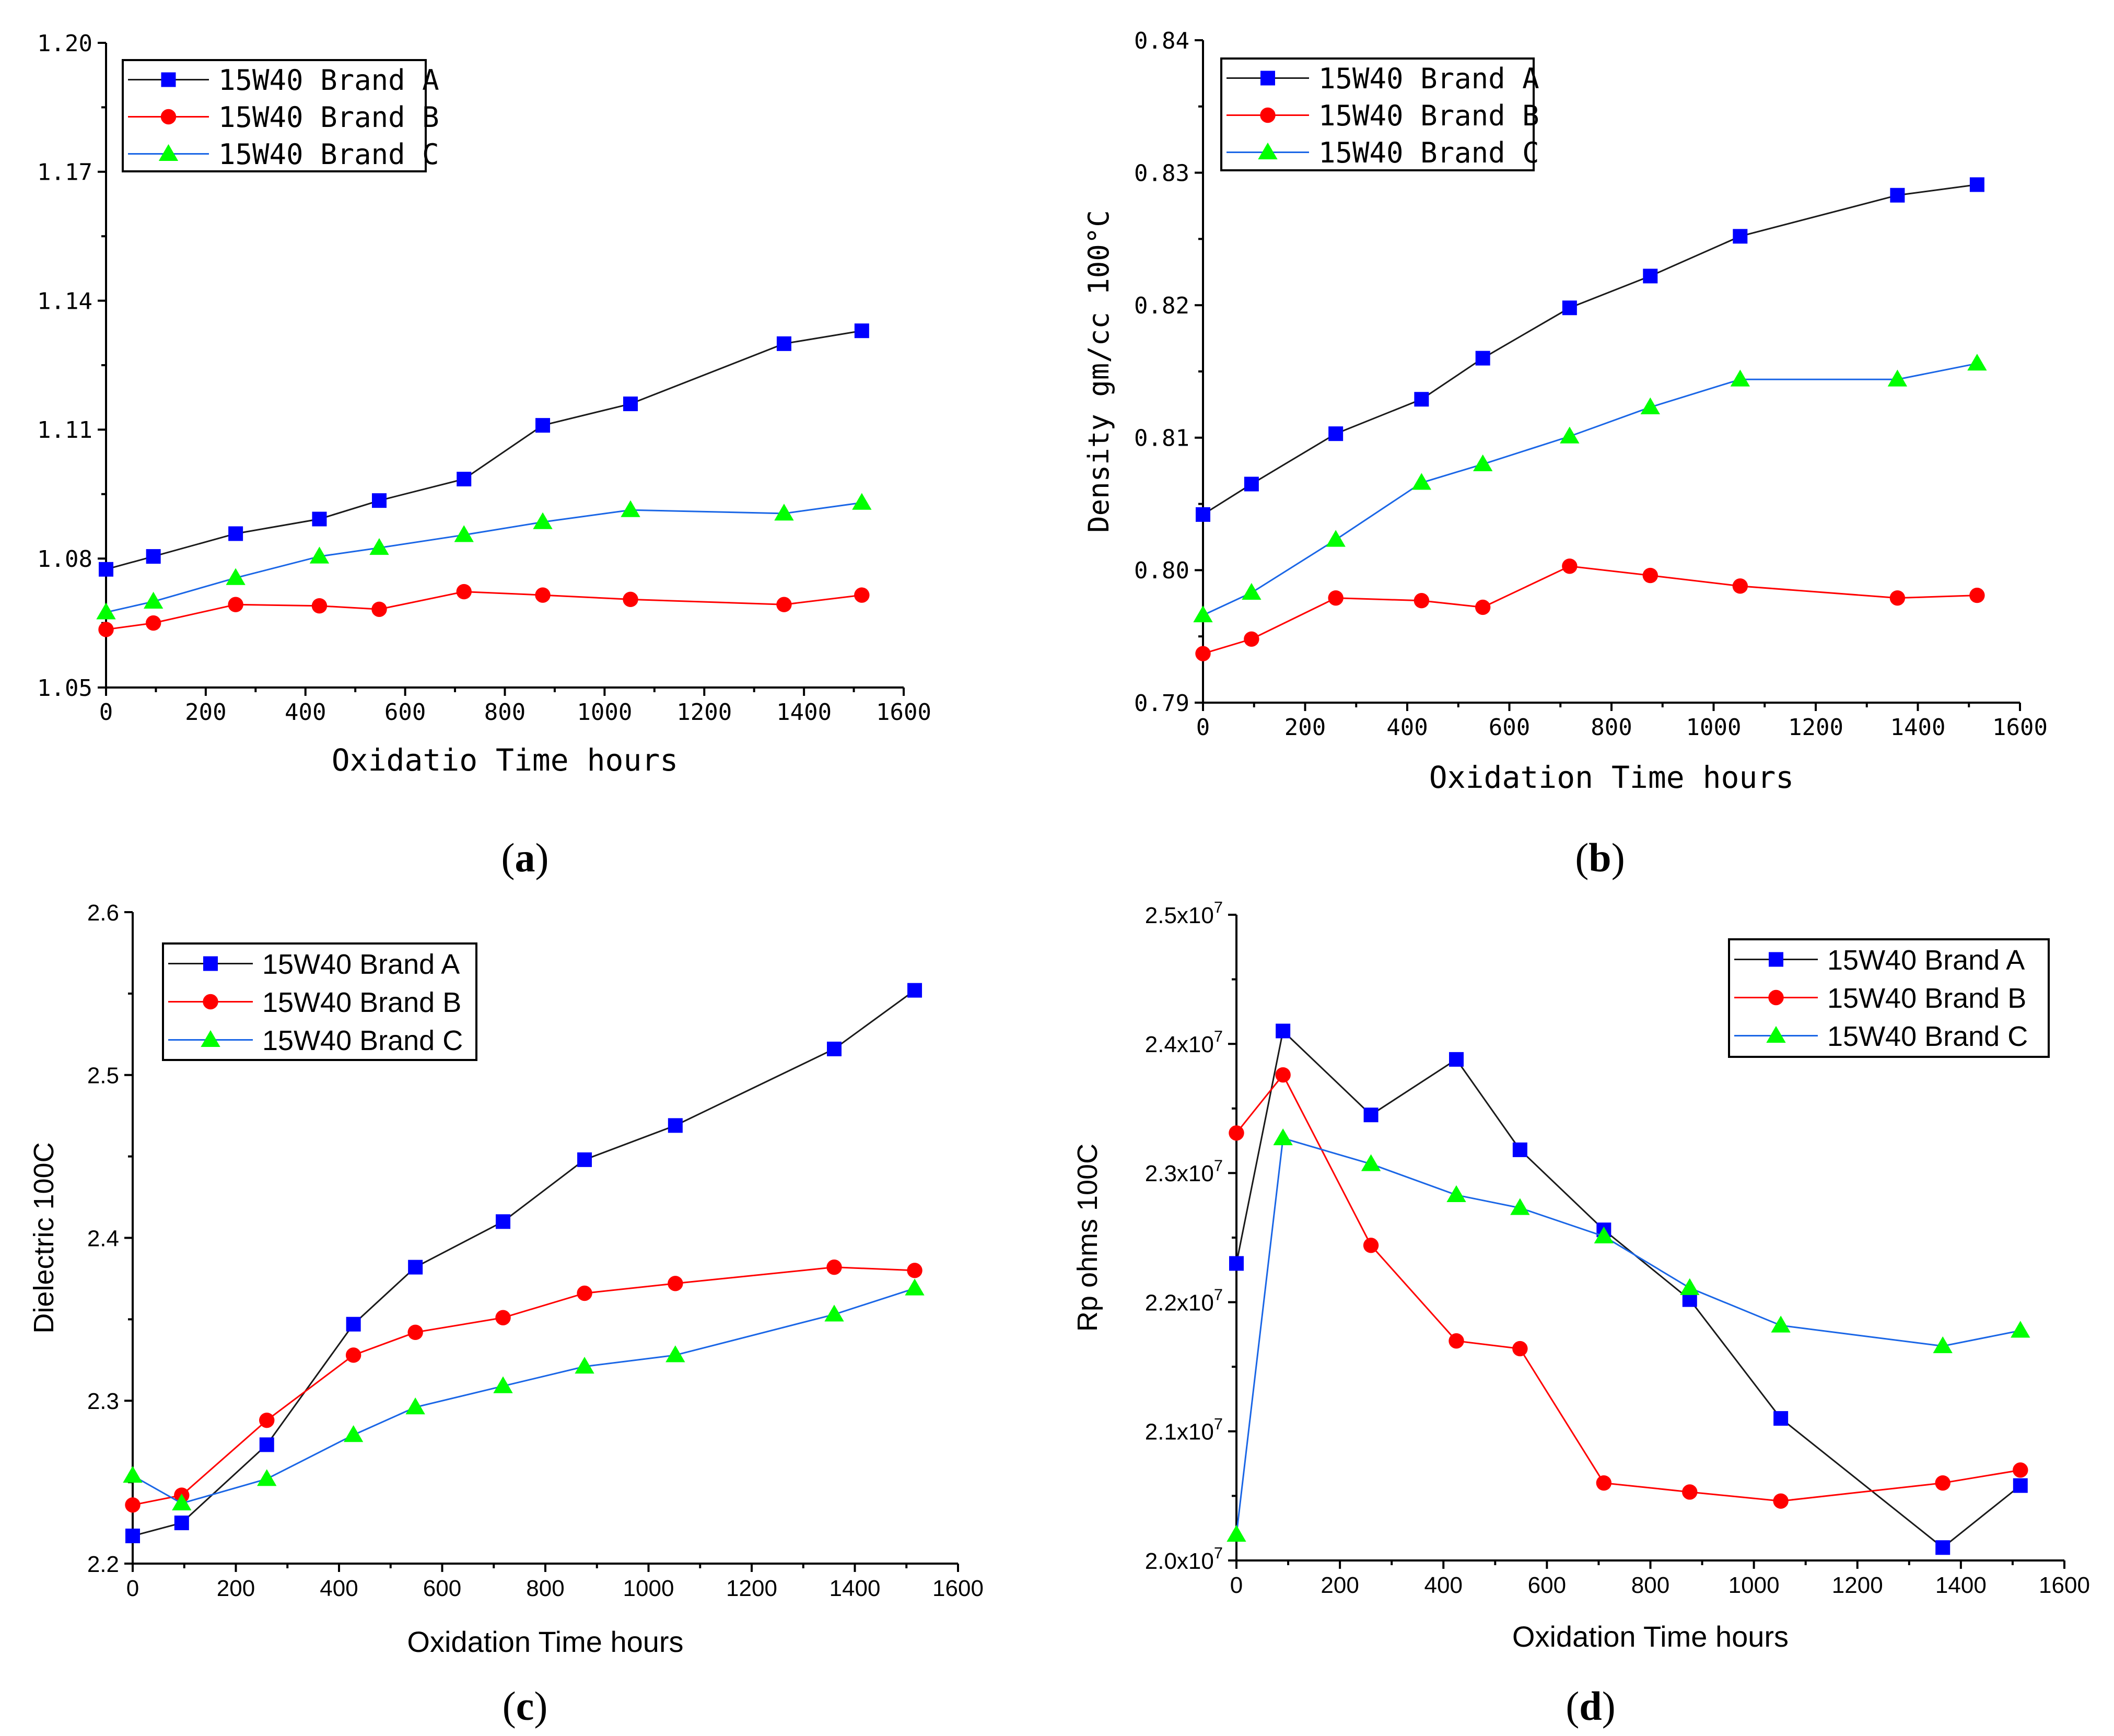  Describe the element at coordinates (103, 913) in the screenshot. I see `y-tick-label: 2.6` at that location.